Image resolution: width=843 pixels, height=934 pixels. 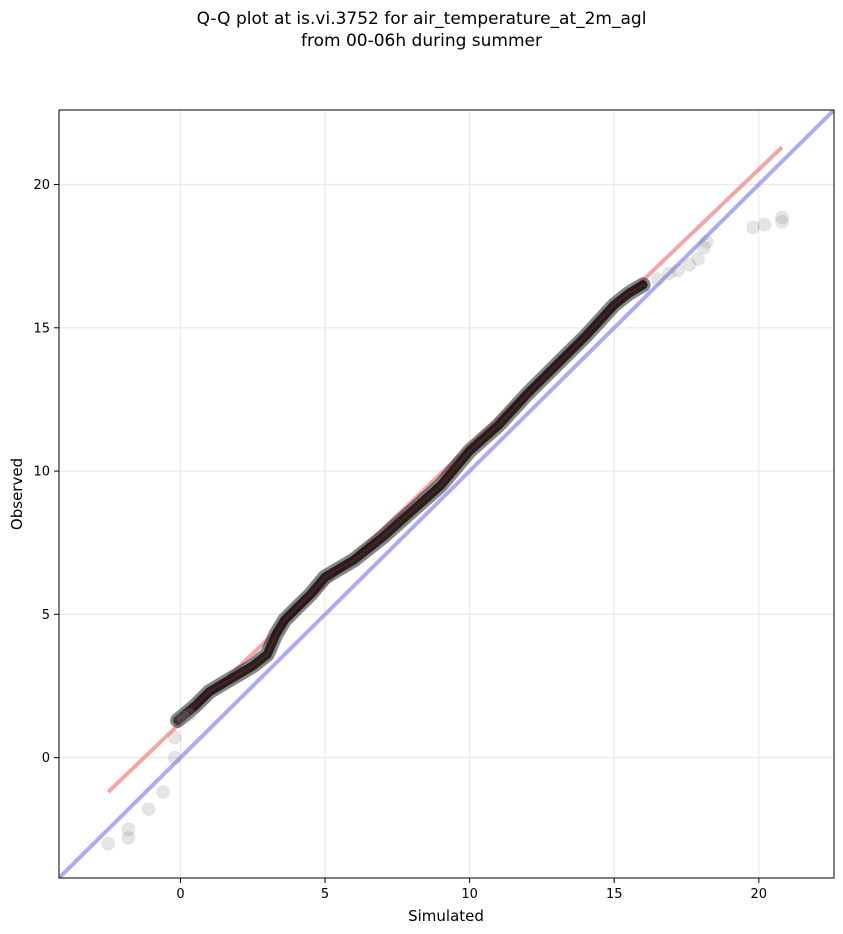 I want to click on y-tick-label: 10, so click(x=41, y=472).